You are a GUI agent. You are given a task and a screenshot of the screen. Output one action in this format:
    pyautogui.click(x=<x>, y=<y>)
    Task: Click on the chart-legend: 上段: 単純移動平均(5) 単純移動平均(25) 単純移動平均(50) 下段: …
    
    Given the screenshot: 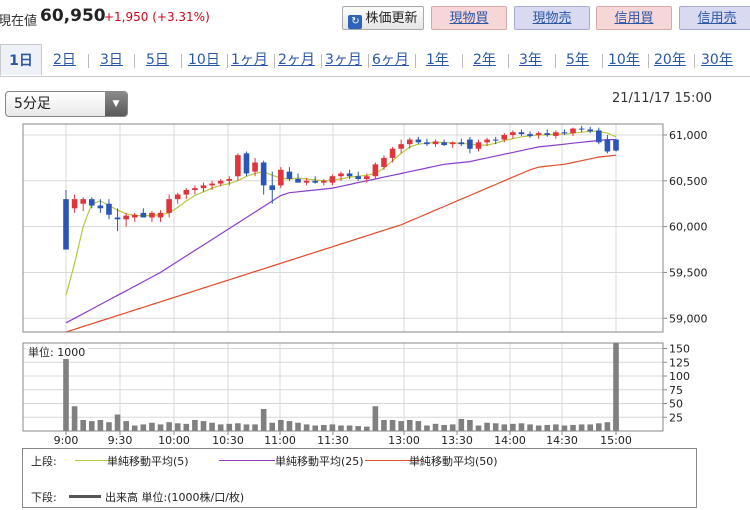 What is the action you would take?
    pyautogui.click(x=359, y=478)
    